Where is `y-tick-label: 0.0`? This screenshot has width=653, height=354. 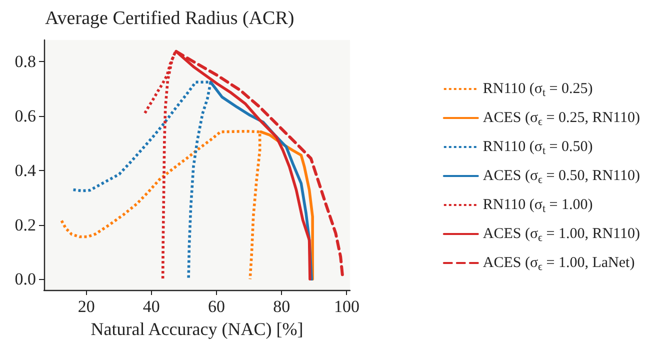
y-tick-label: 0.0 is located at coordinates (25, 279).